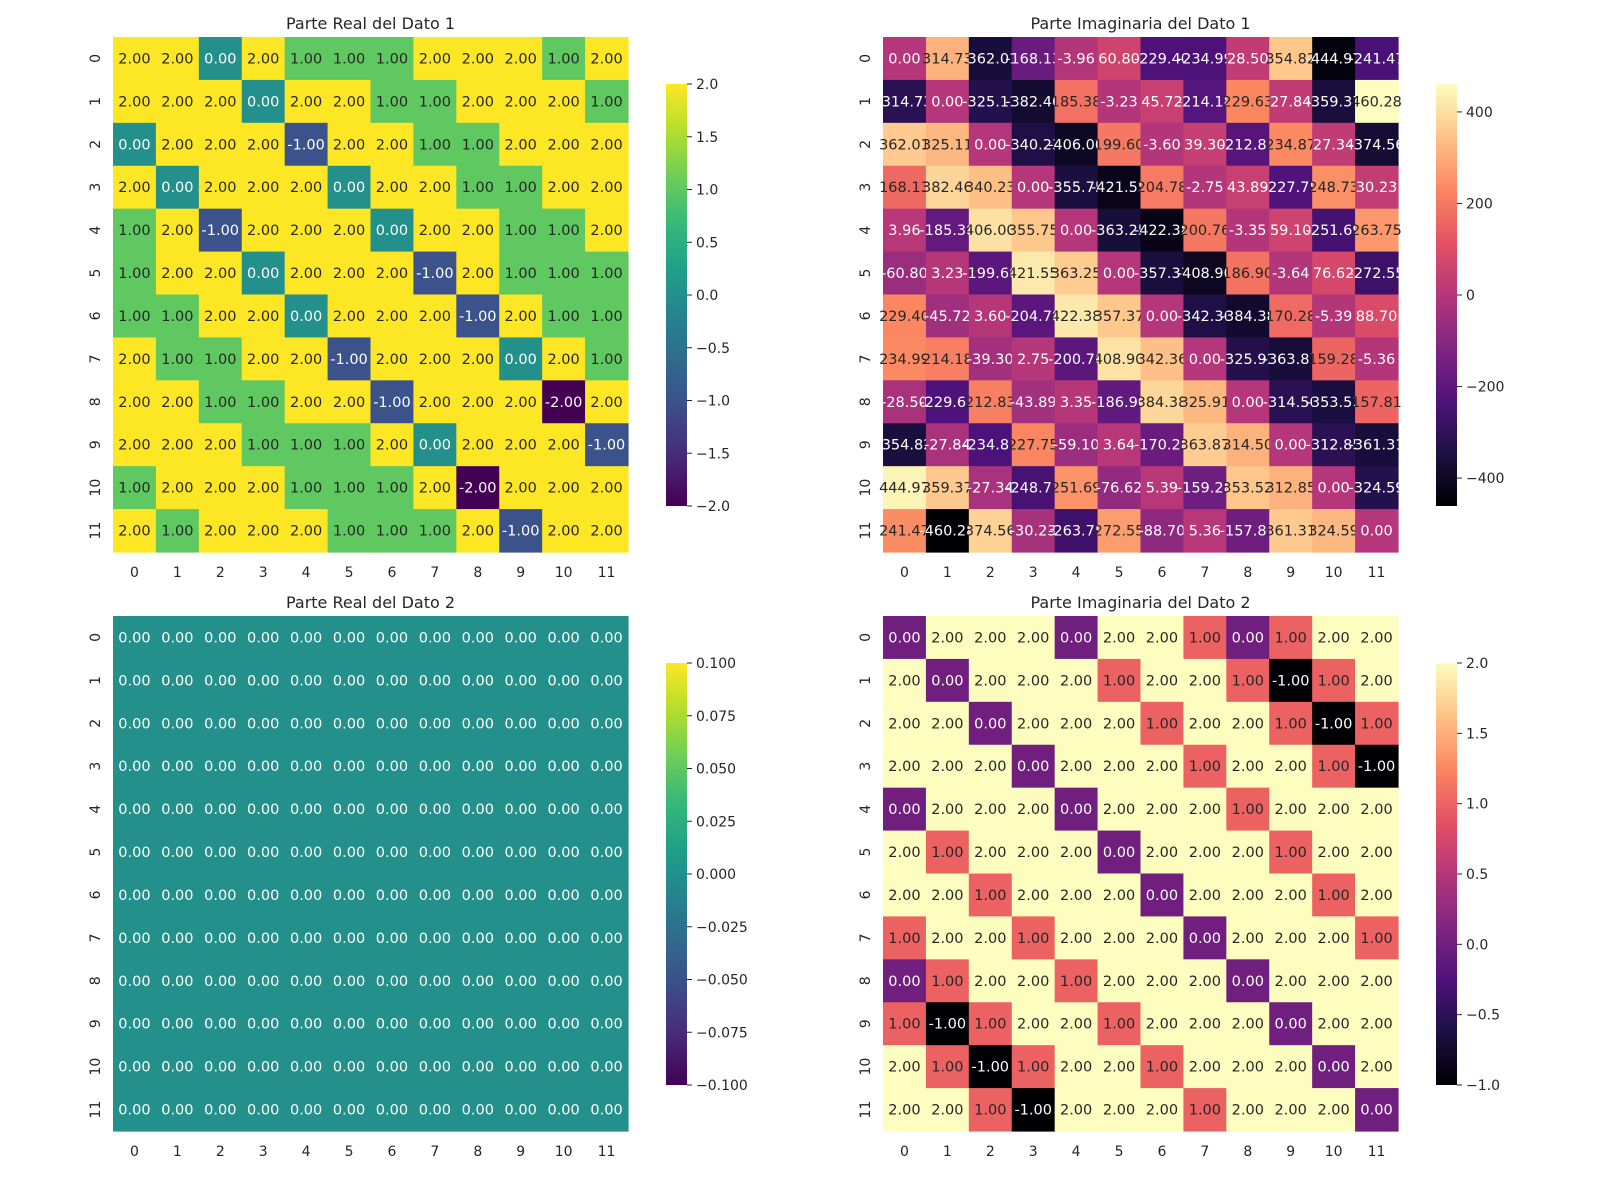  Describe the element at coordinates (1076, 317) in the screenshot. I see `cell-value-label: 422.38` at that location.